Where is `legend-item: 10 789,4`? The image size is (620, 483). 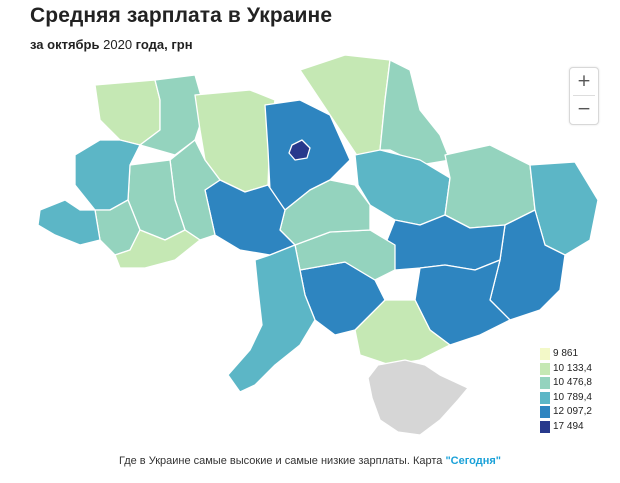 legend-item: 10 789,4 is located at coordinates (566, 398).